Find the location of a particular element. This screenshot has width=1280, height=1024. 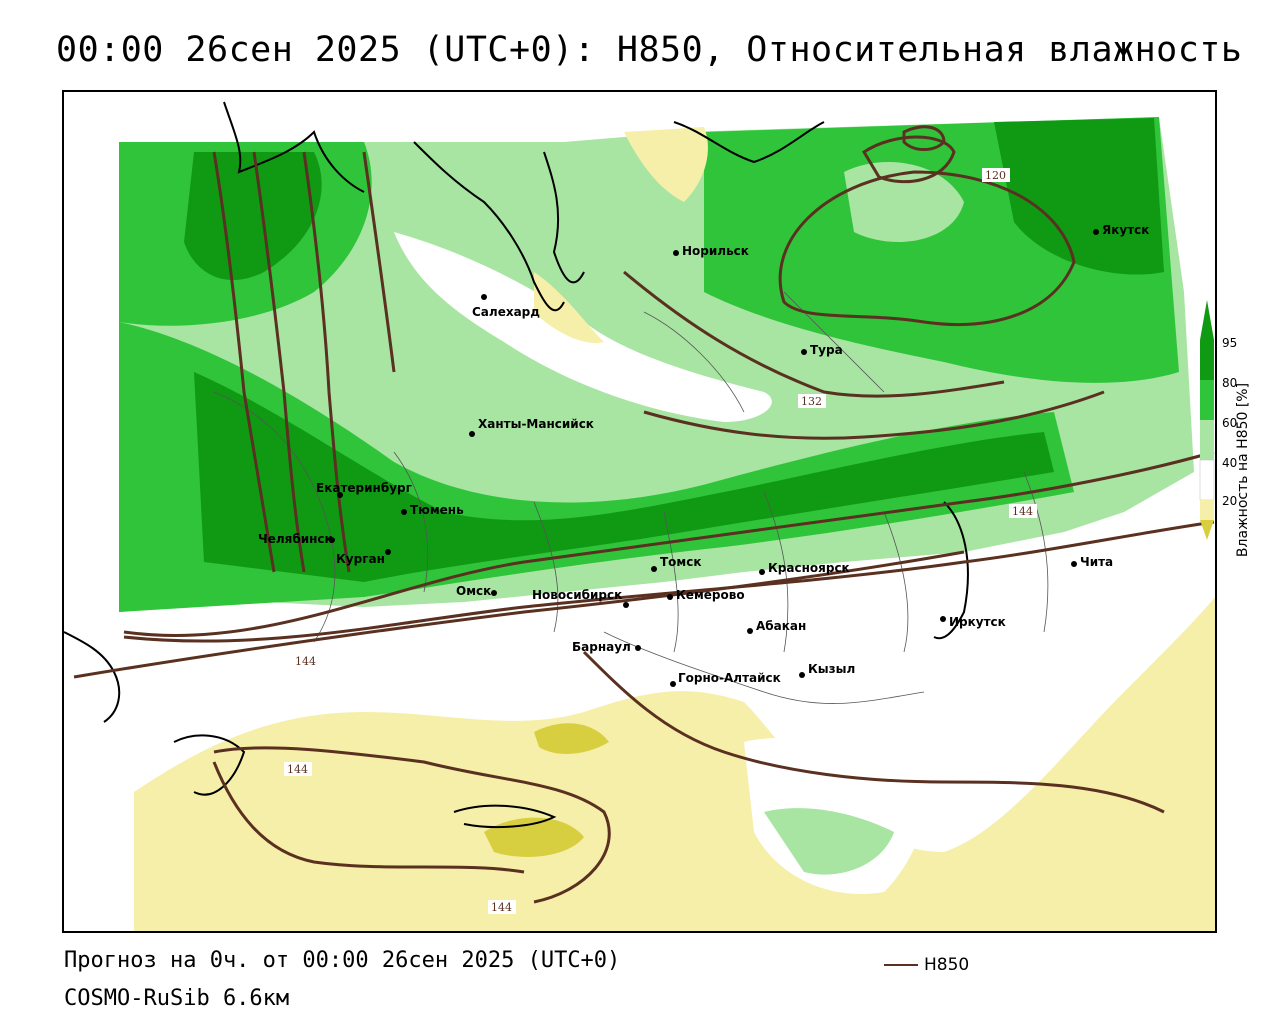

city-salekhard: Салехард is located at coordinates (506, 312).